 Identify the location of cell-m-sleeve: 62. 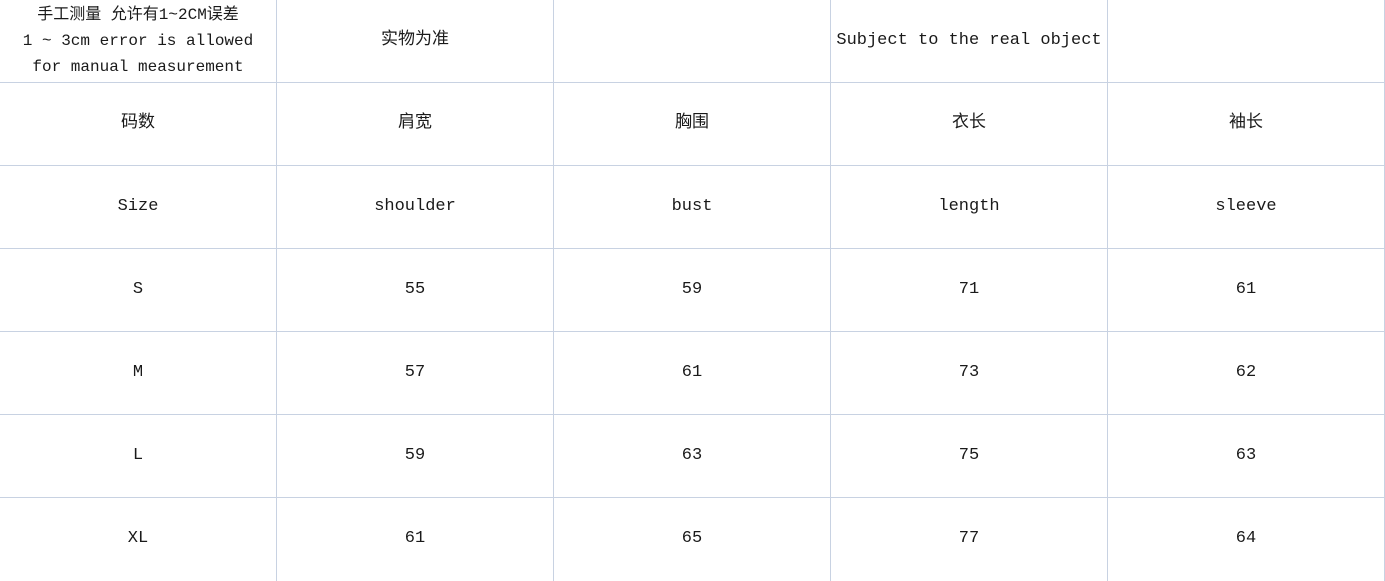
(1246, 373).